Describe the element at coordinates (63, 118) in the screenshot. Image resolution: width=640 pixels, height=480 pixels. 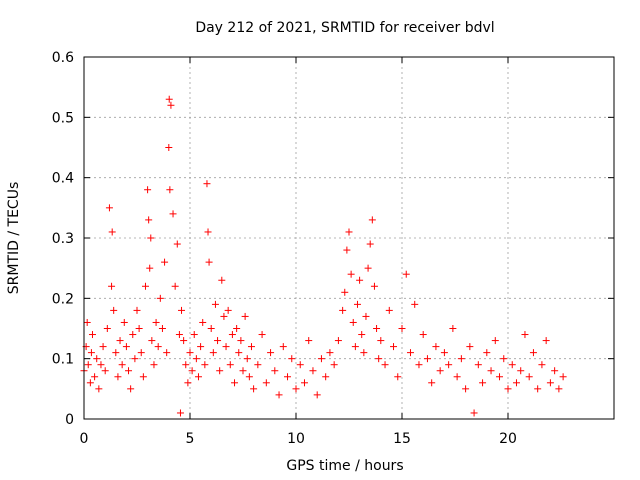
I see `y-tick-label: 0.5` at that location.